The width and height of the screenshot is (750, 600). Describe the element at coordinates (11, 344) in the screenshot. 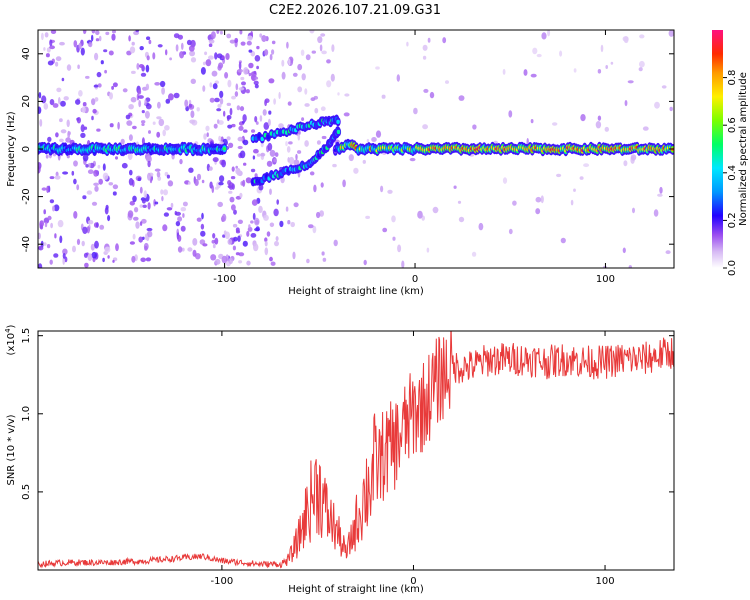

I see `snr-scale-label: (x10` at that location.